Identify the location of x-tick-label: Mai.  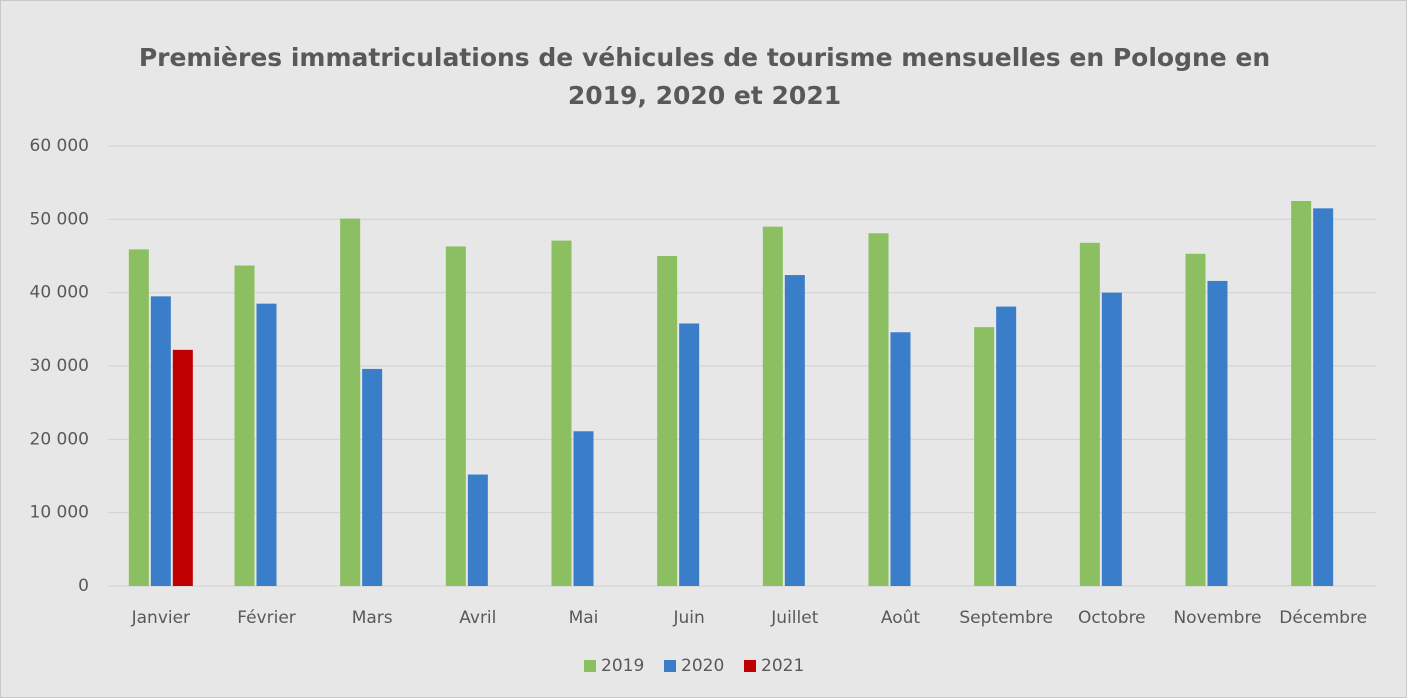
(584, 618).